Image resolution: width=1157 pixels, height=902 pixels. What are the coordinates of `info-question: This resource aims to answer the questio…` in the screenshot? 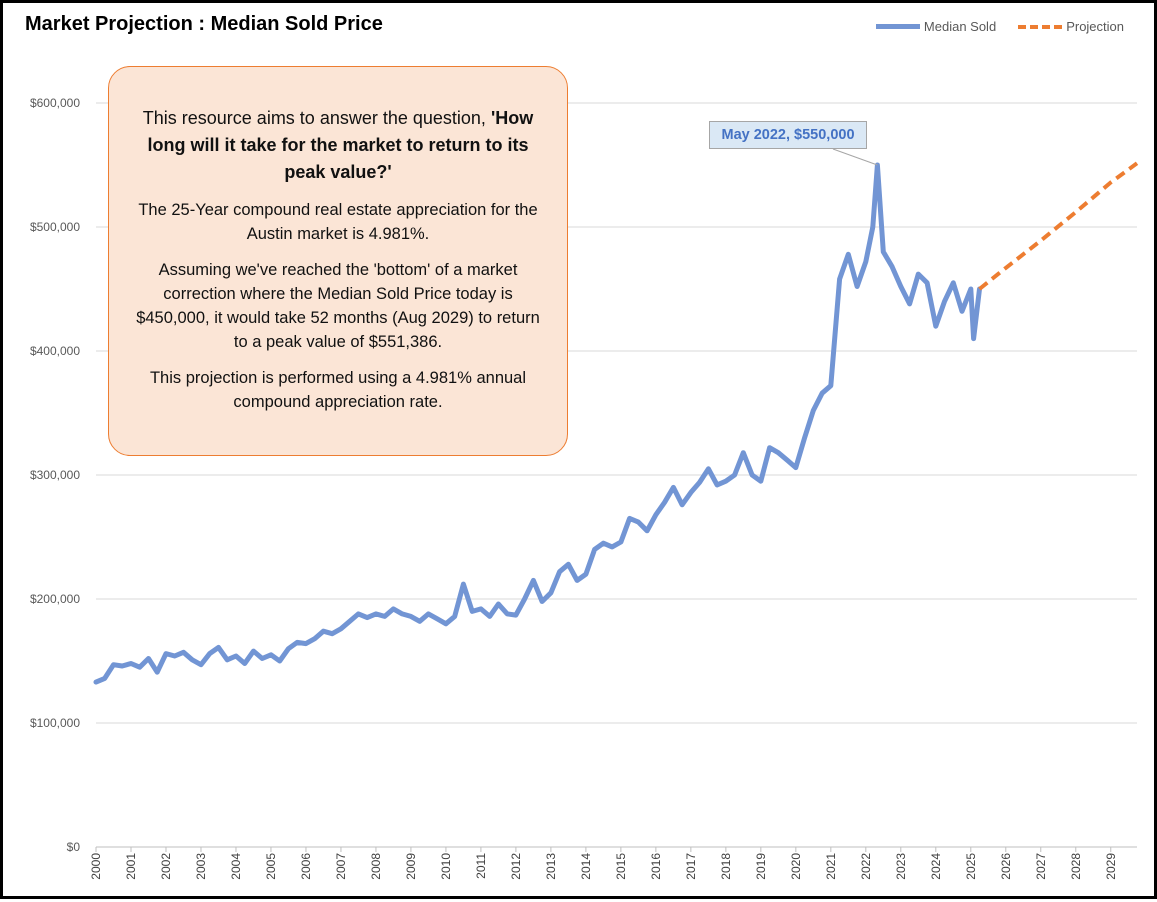 It's located at (338, 145).